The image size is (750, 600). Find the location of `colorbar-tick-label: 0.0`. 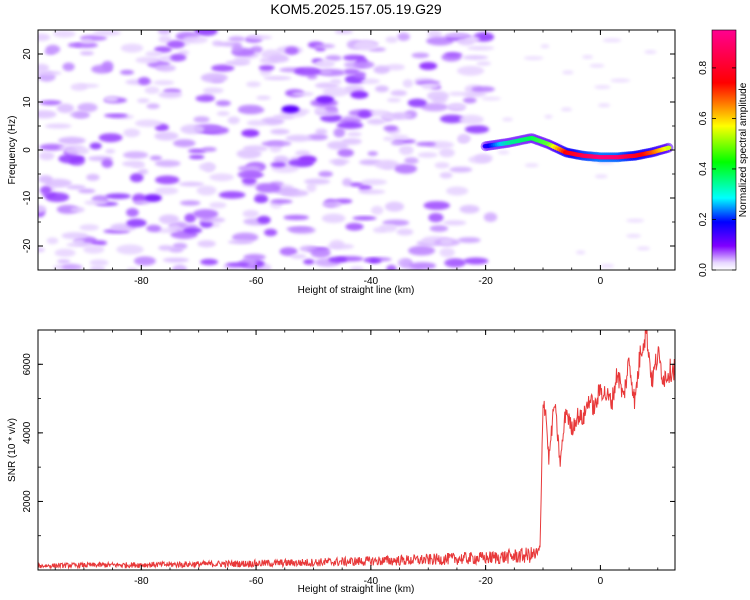

colorbar-tick-label: 0.0 is located at coordinates (703, 270).